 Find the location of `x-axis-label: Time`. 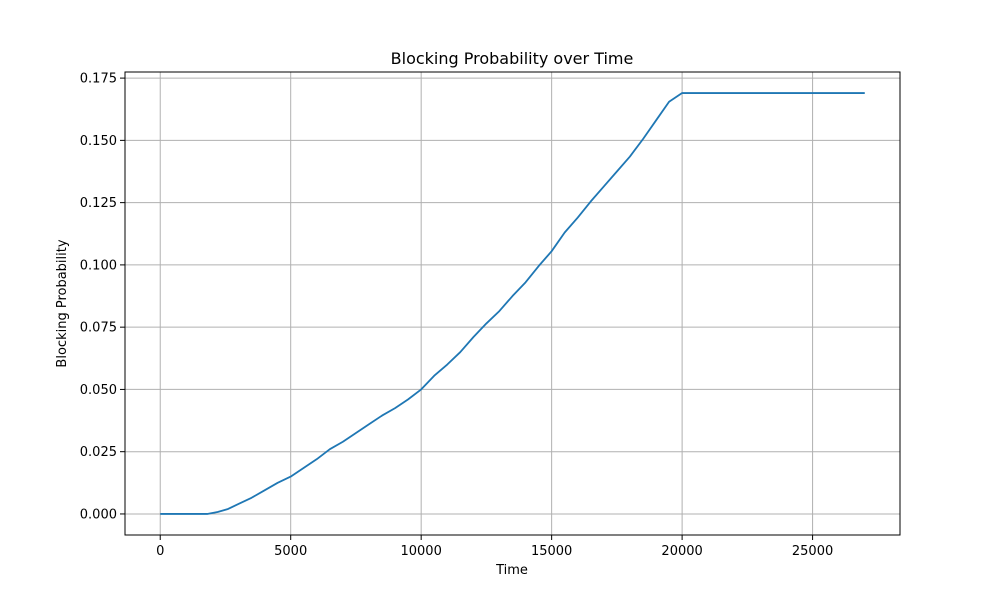

x-axis-label: Time is located at coordinates (511, 570).